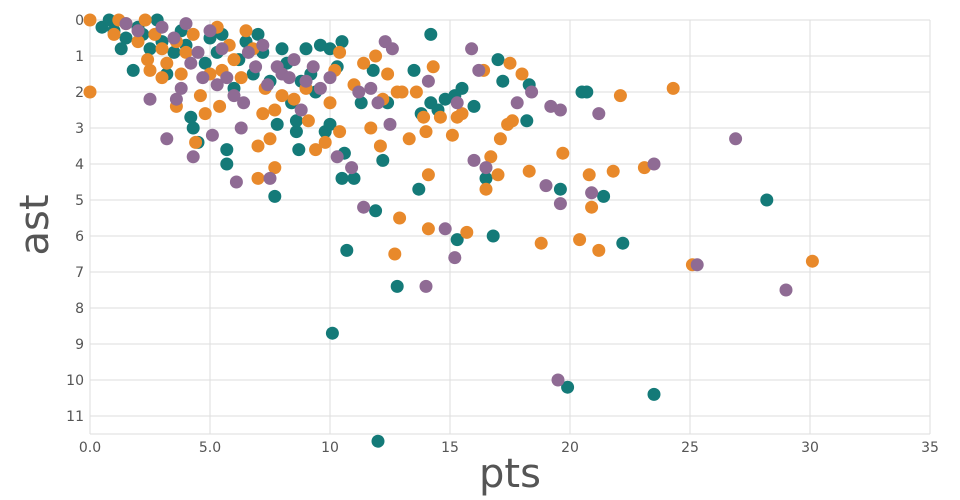 This screenshot has width=960, height=500. What do you see at coordinates (79, 93) in the screenshot?
I see `y-tick-label: 2` at bounding box center [79, 93].